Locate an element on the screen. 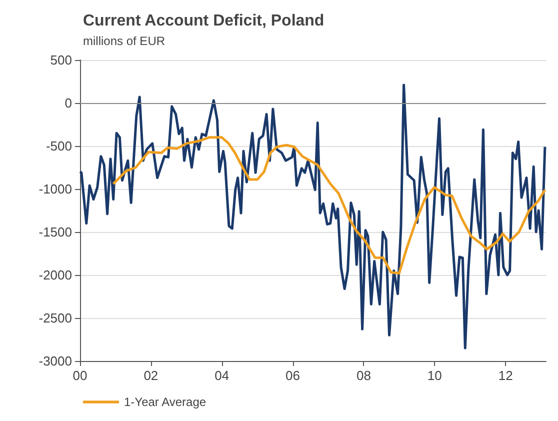  chart-title: Current Account Deficit, Poland is located at coordinates (203, 21).